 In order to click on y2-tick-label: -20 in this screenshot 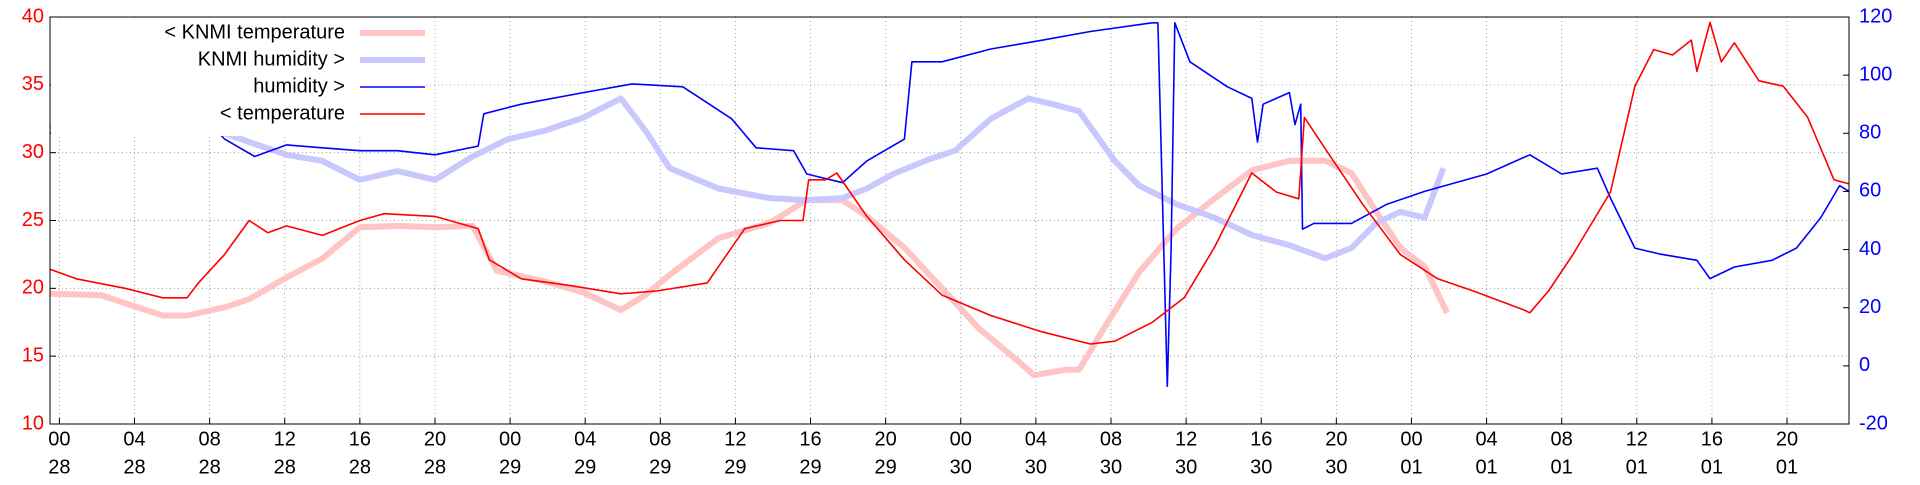, I will do `click(1873, 423)`.